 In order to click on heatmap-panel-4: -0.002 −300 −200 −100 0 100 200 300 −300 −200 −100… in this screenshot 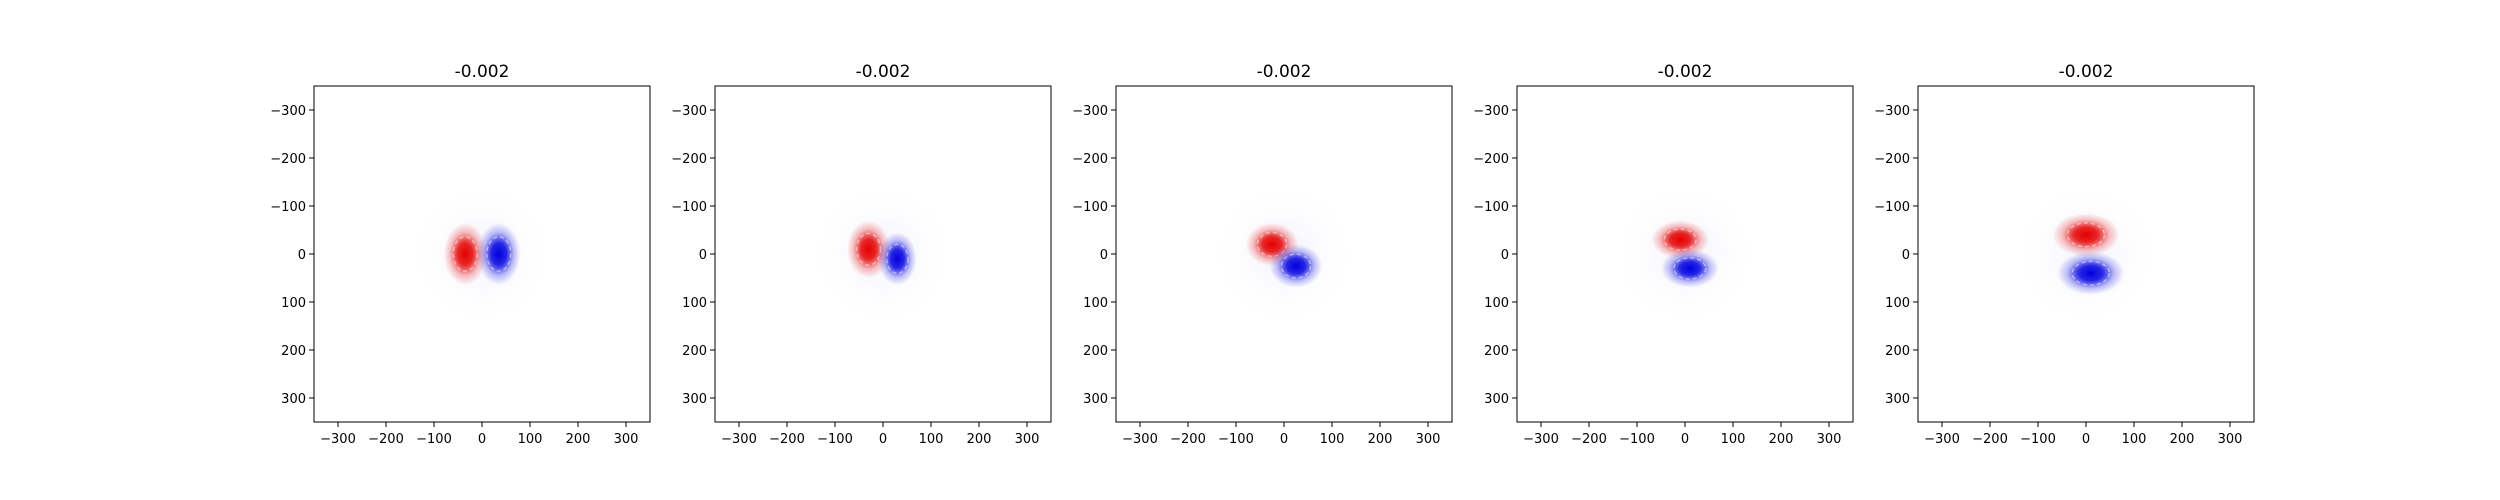, I will do `click(1663, 254)`.